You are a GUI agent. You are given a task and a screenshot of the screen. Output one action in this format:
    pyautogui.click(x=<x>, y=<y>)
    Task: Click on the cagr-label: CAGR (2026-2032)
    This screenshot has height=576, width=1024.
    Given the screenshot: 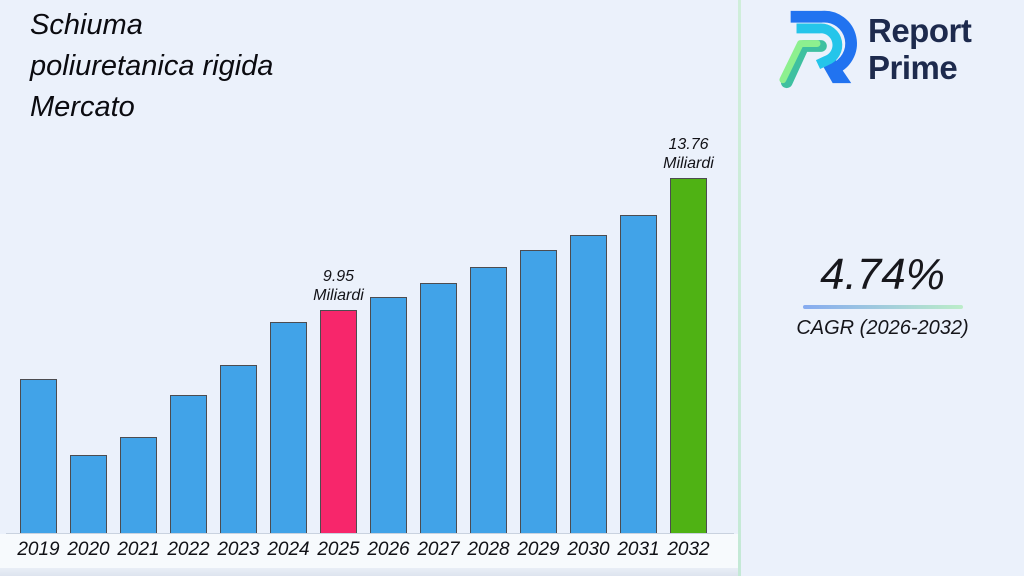 What is the action you would take?
    pyautogui.click(x=882, y=328)
    